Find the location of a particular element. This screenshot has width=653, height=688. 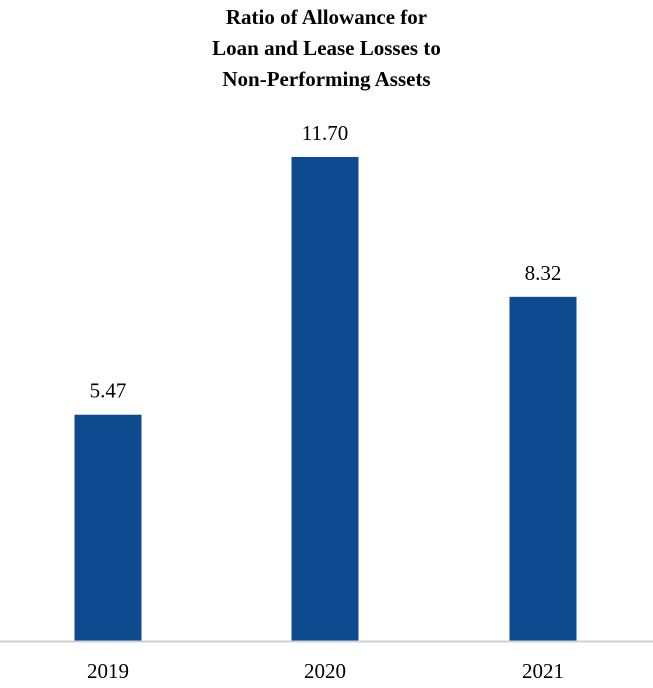

data-label-2019: 5.47 is located at coordinates (108, 391).